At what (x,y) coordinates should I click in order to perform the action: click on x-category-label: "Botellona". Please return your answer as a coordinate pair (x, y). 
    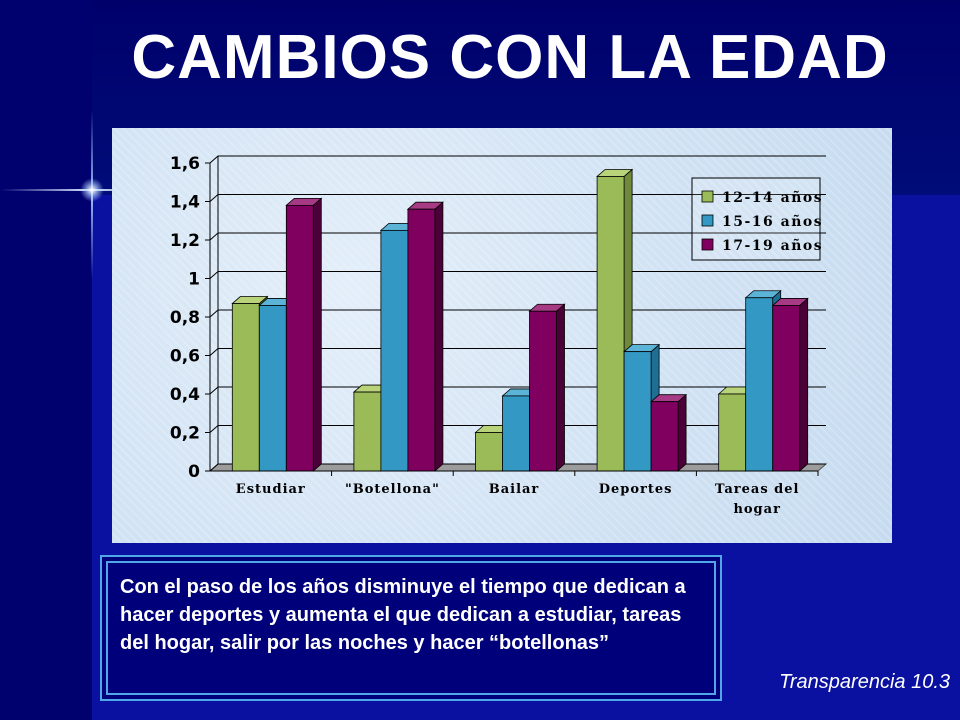
    Looking at the image, I should click on (392, 489).